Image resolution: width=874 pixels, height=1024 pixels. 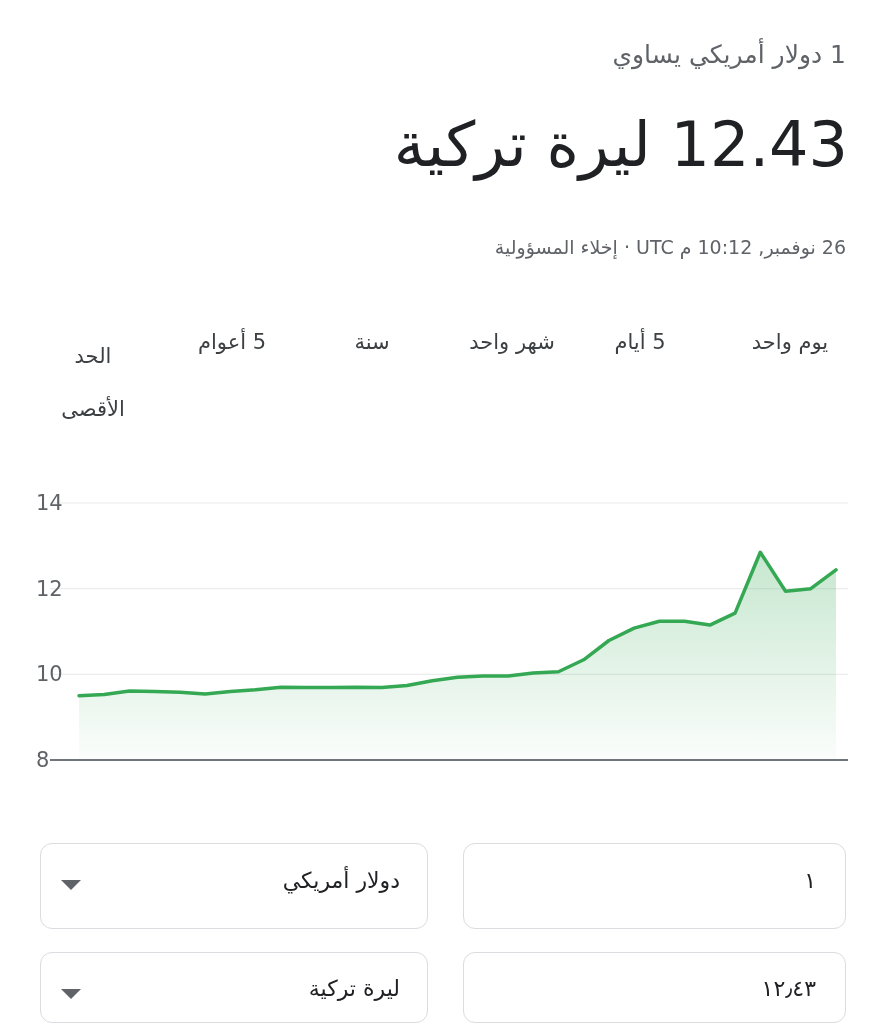 I want to click on chart-title: 1 دولار أمريكي يساوي, so click(x=729, y=54).